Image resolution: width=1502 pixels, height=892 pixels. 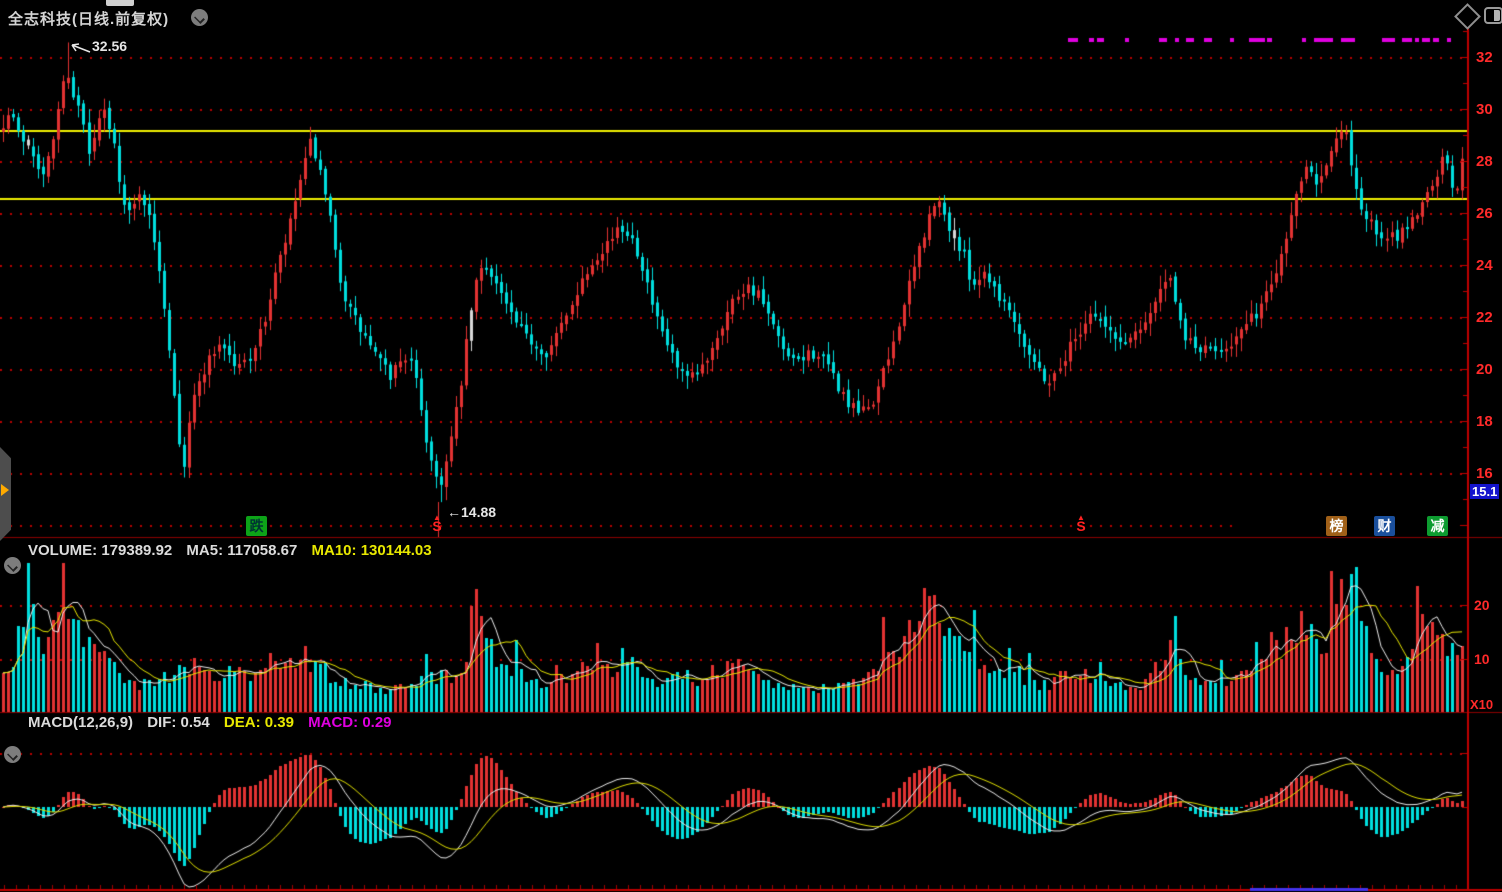 I want to click on ma5-label: MA5:, so click(x=205, y=550).